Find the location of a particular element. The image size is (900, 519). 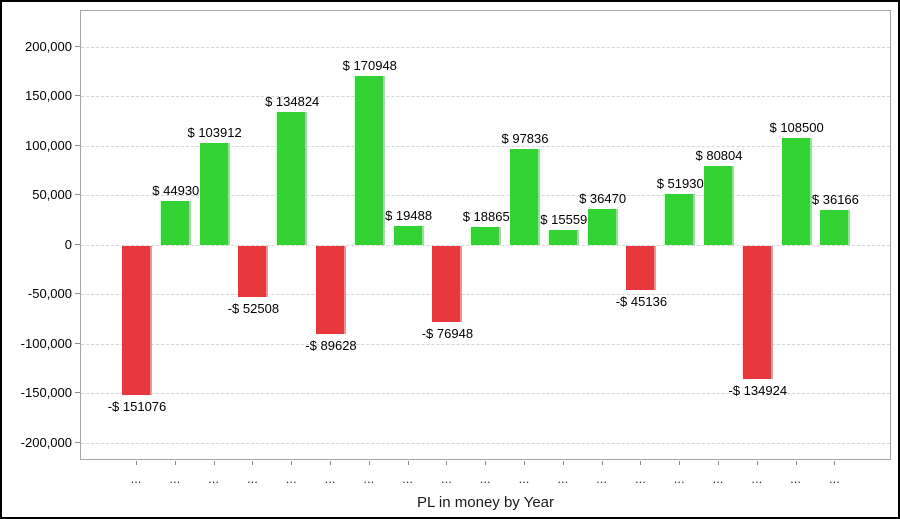

bar-value-label: $ 18865 is located at coordinates (486, 216).